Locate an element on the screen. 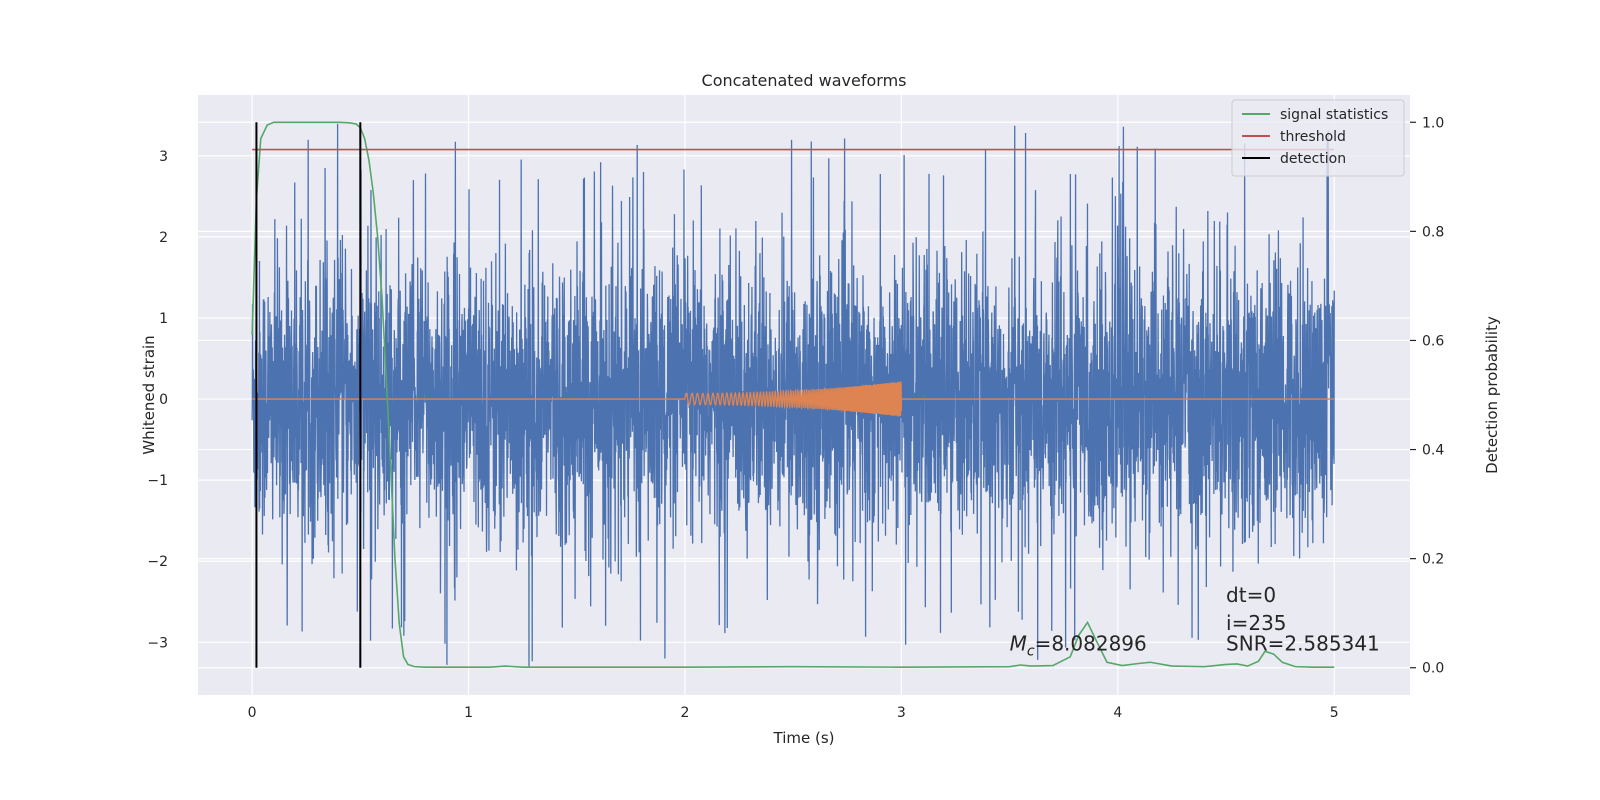 This screenshot has width=1600, height=800. x-tick-label: 1 is located at coordinates (468, 713).